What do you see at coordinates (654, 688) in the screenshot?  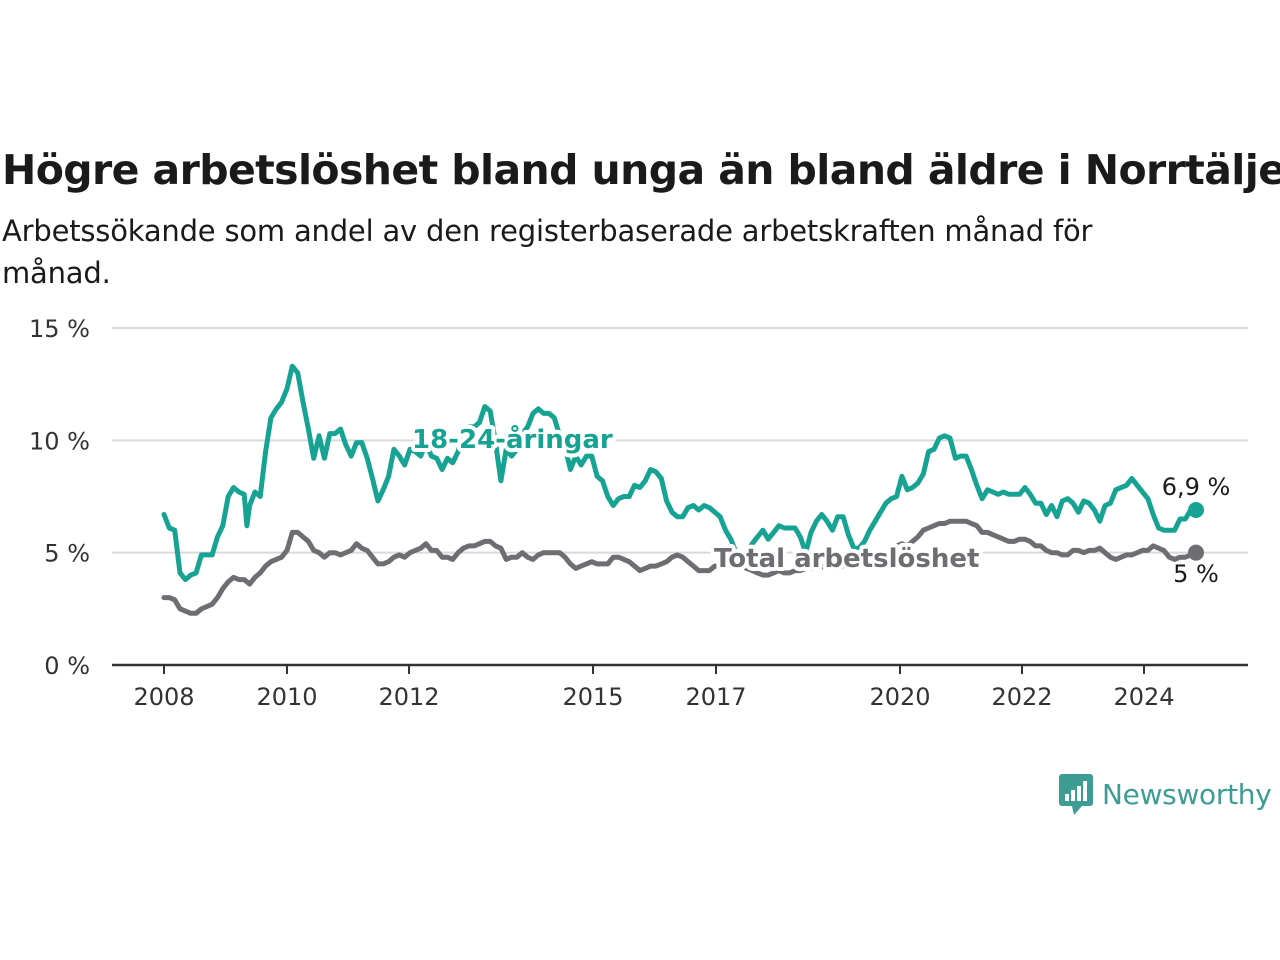 I see `x-axis-ticks: 2008 2010 2012 2015 2017 2020 2022 2024` at bounding box center [654, 688].